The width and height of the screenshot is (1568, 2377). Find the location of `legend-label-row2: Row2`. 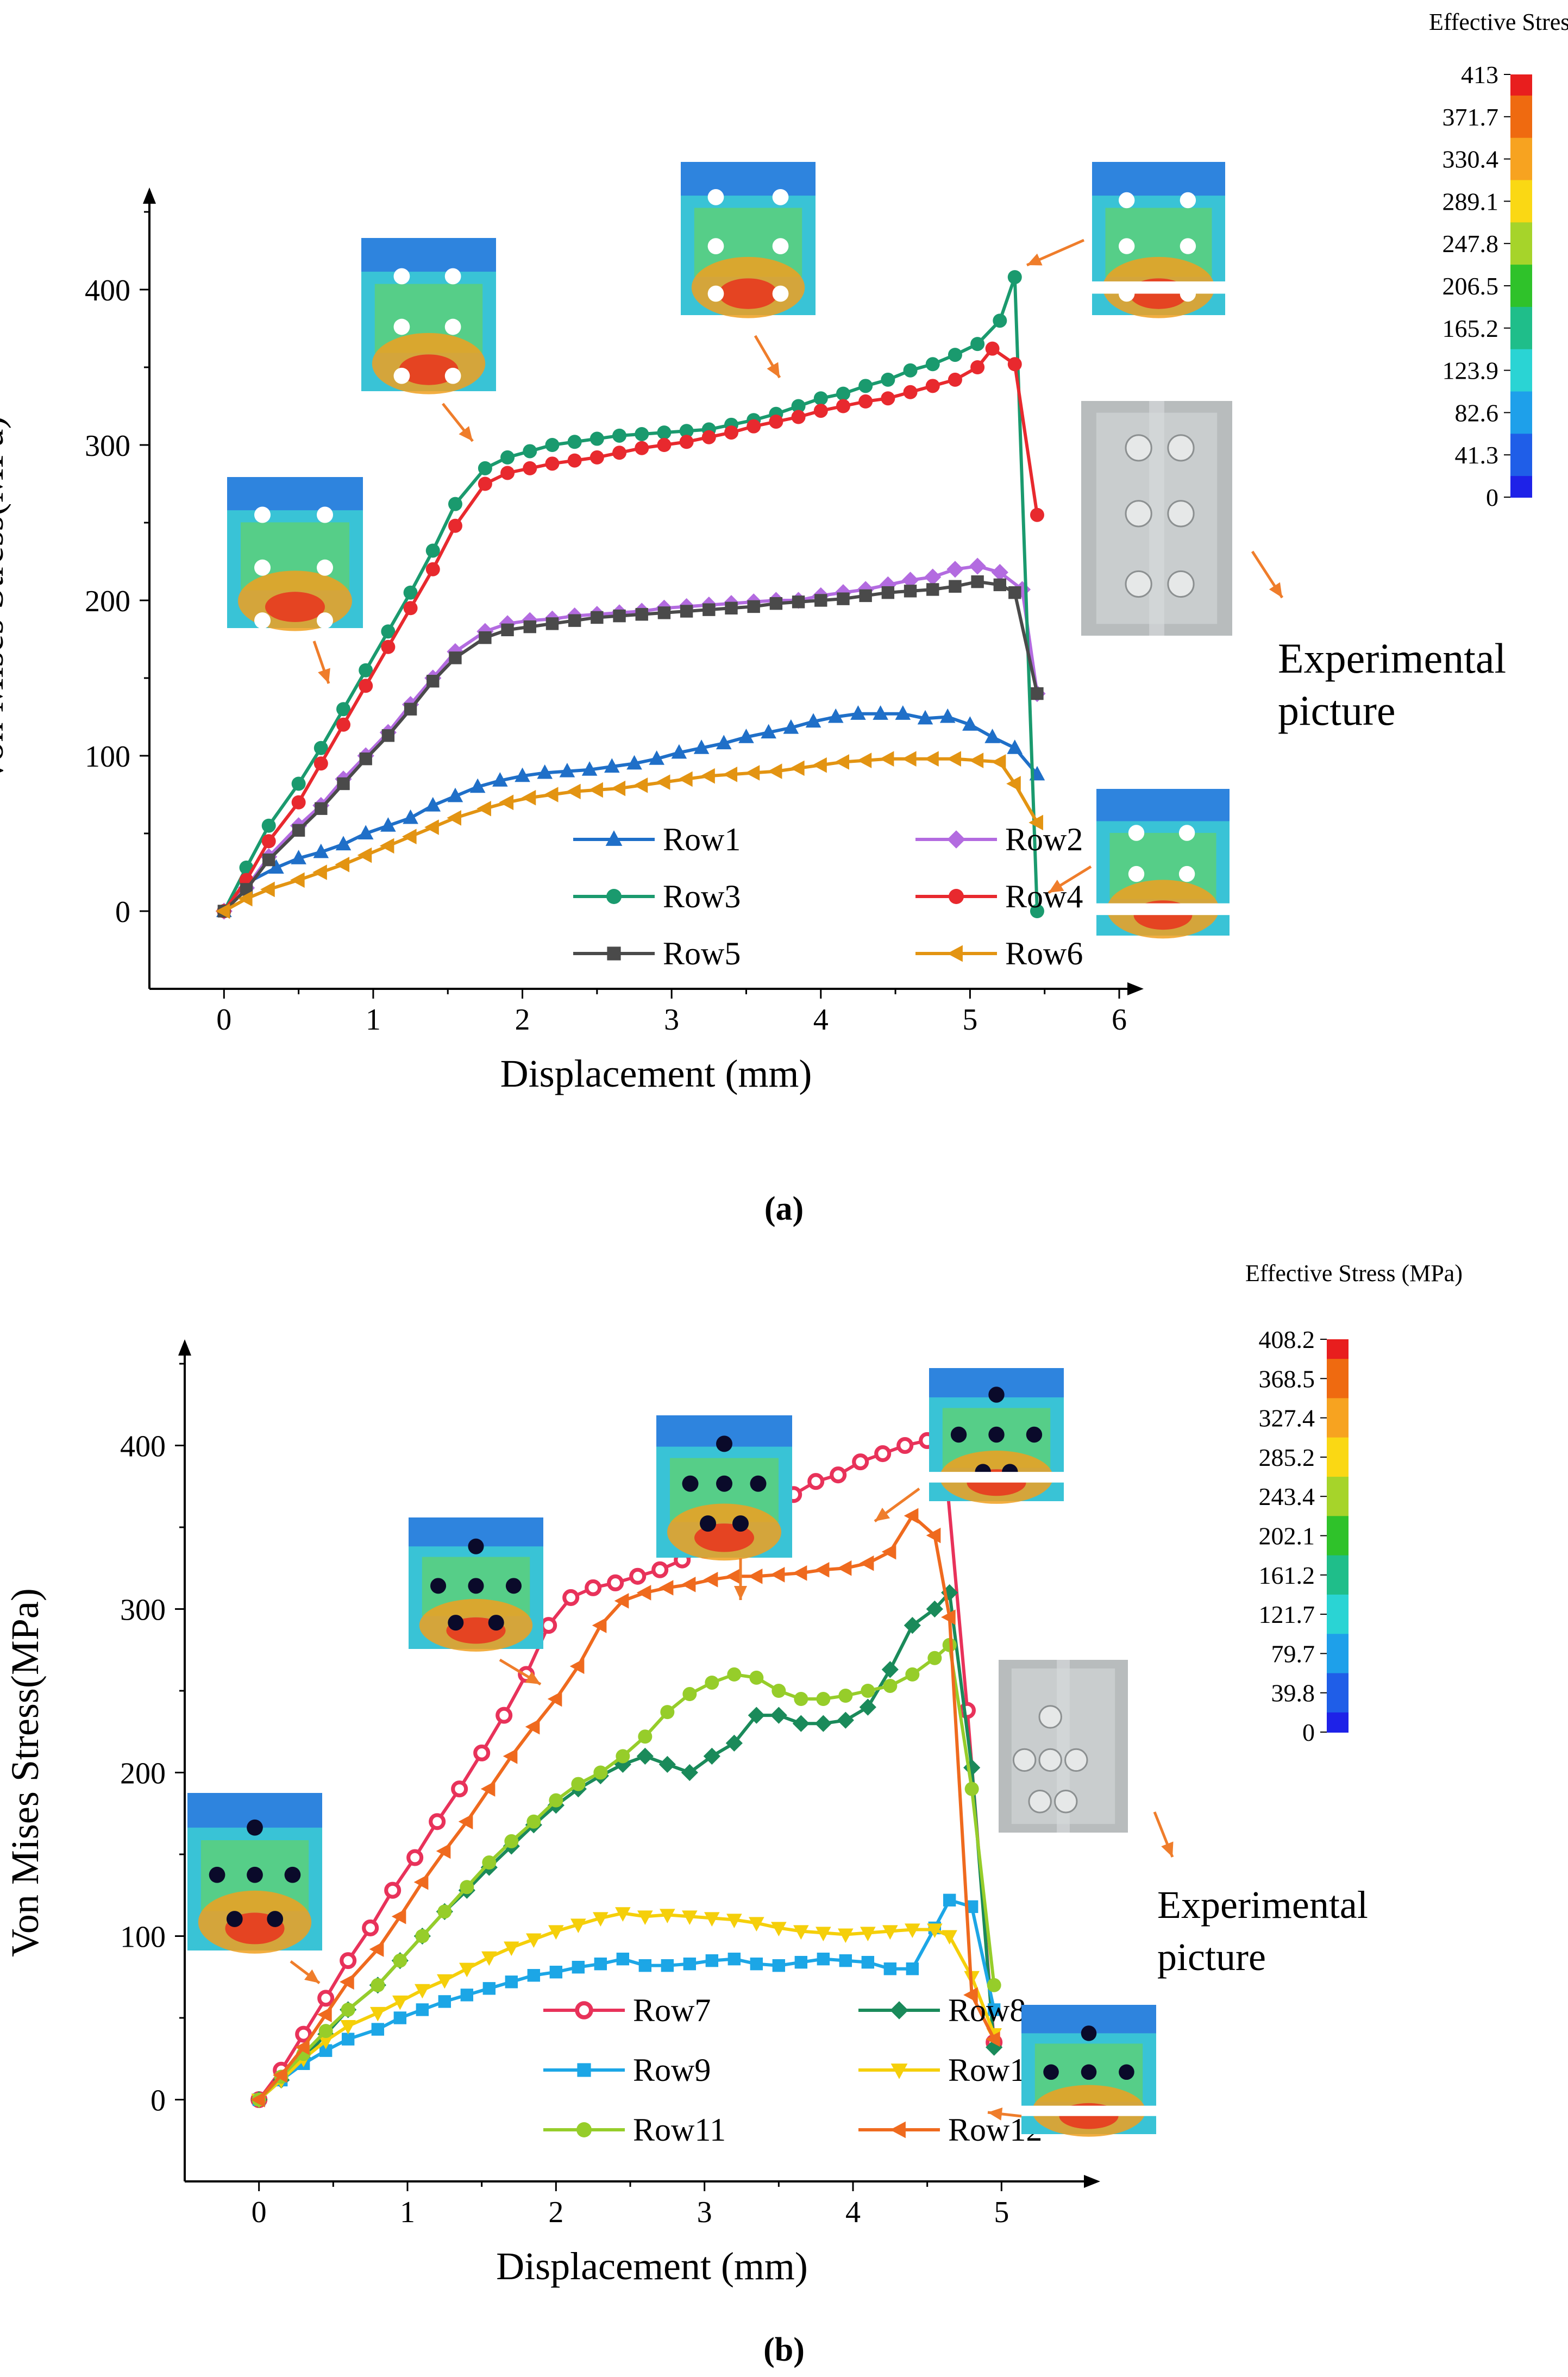

legend-label-row2: Row2 is located at coordinates (1044, 839).